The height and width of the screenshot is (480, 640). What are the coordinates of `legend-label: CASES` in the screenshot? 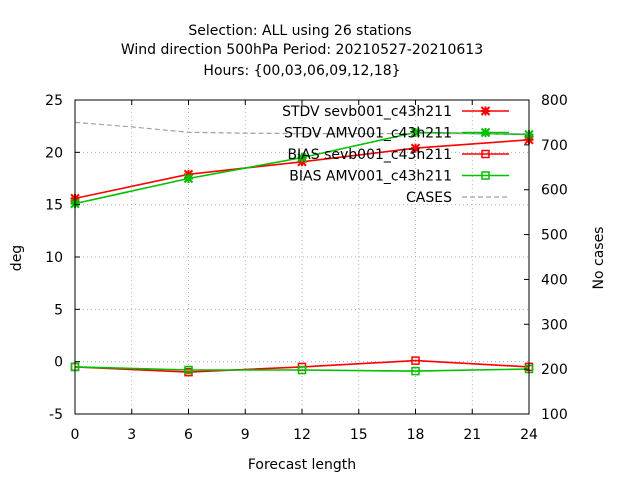 It's located at (429, 198).